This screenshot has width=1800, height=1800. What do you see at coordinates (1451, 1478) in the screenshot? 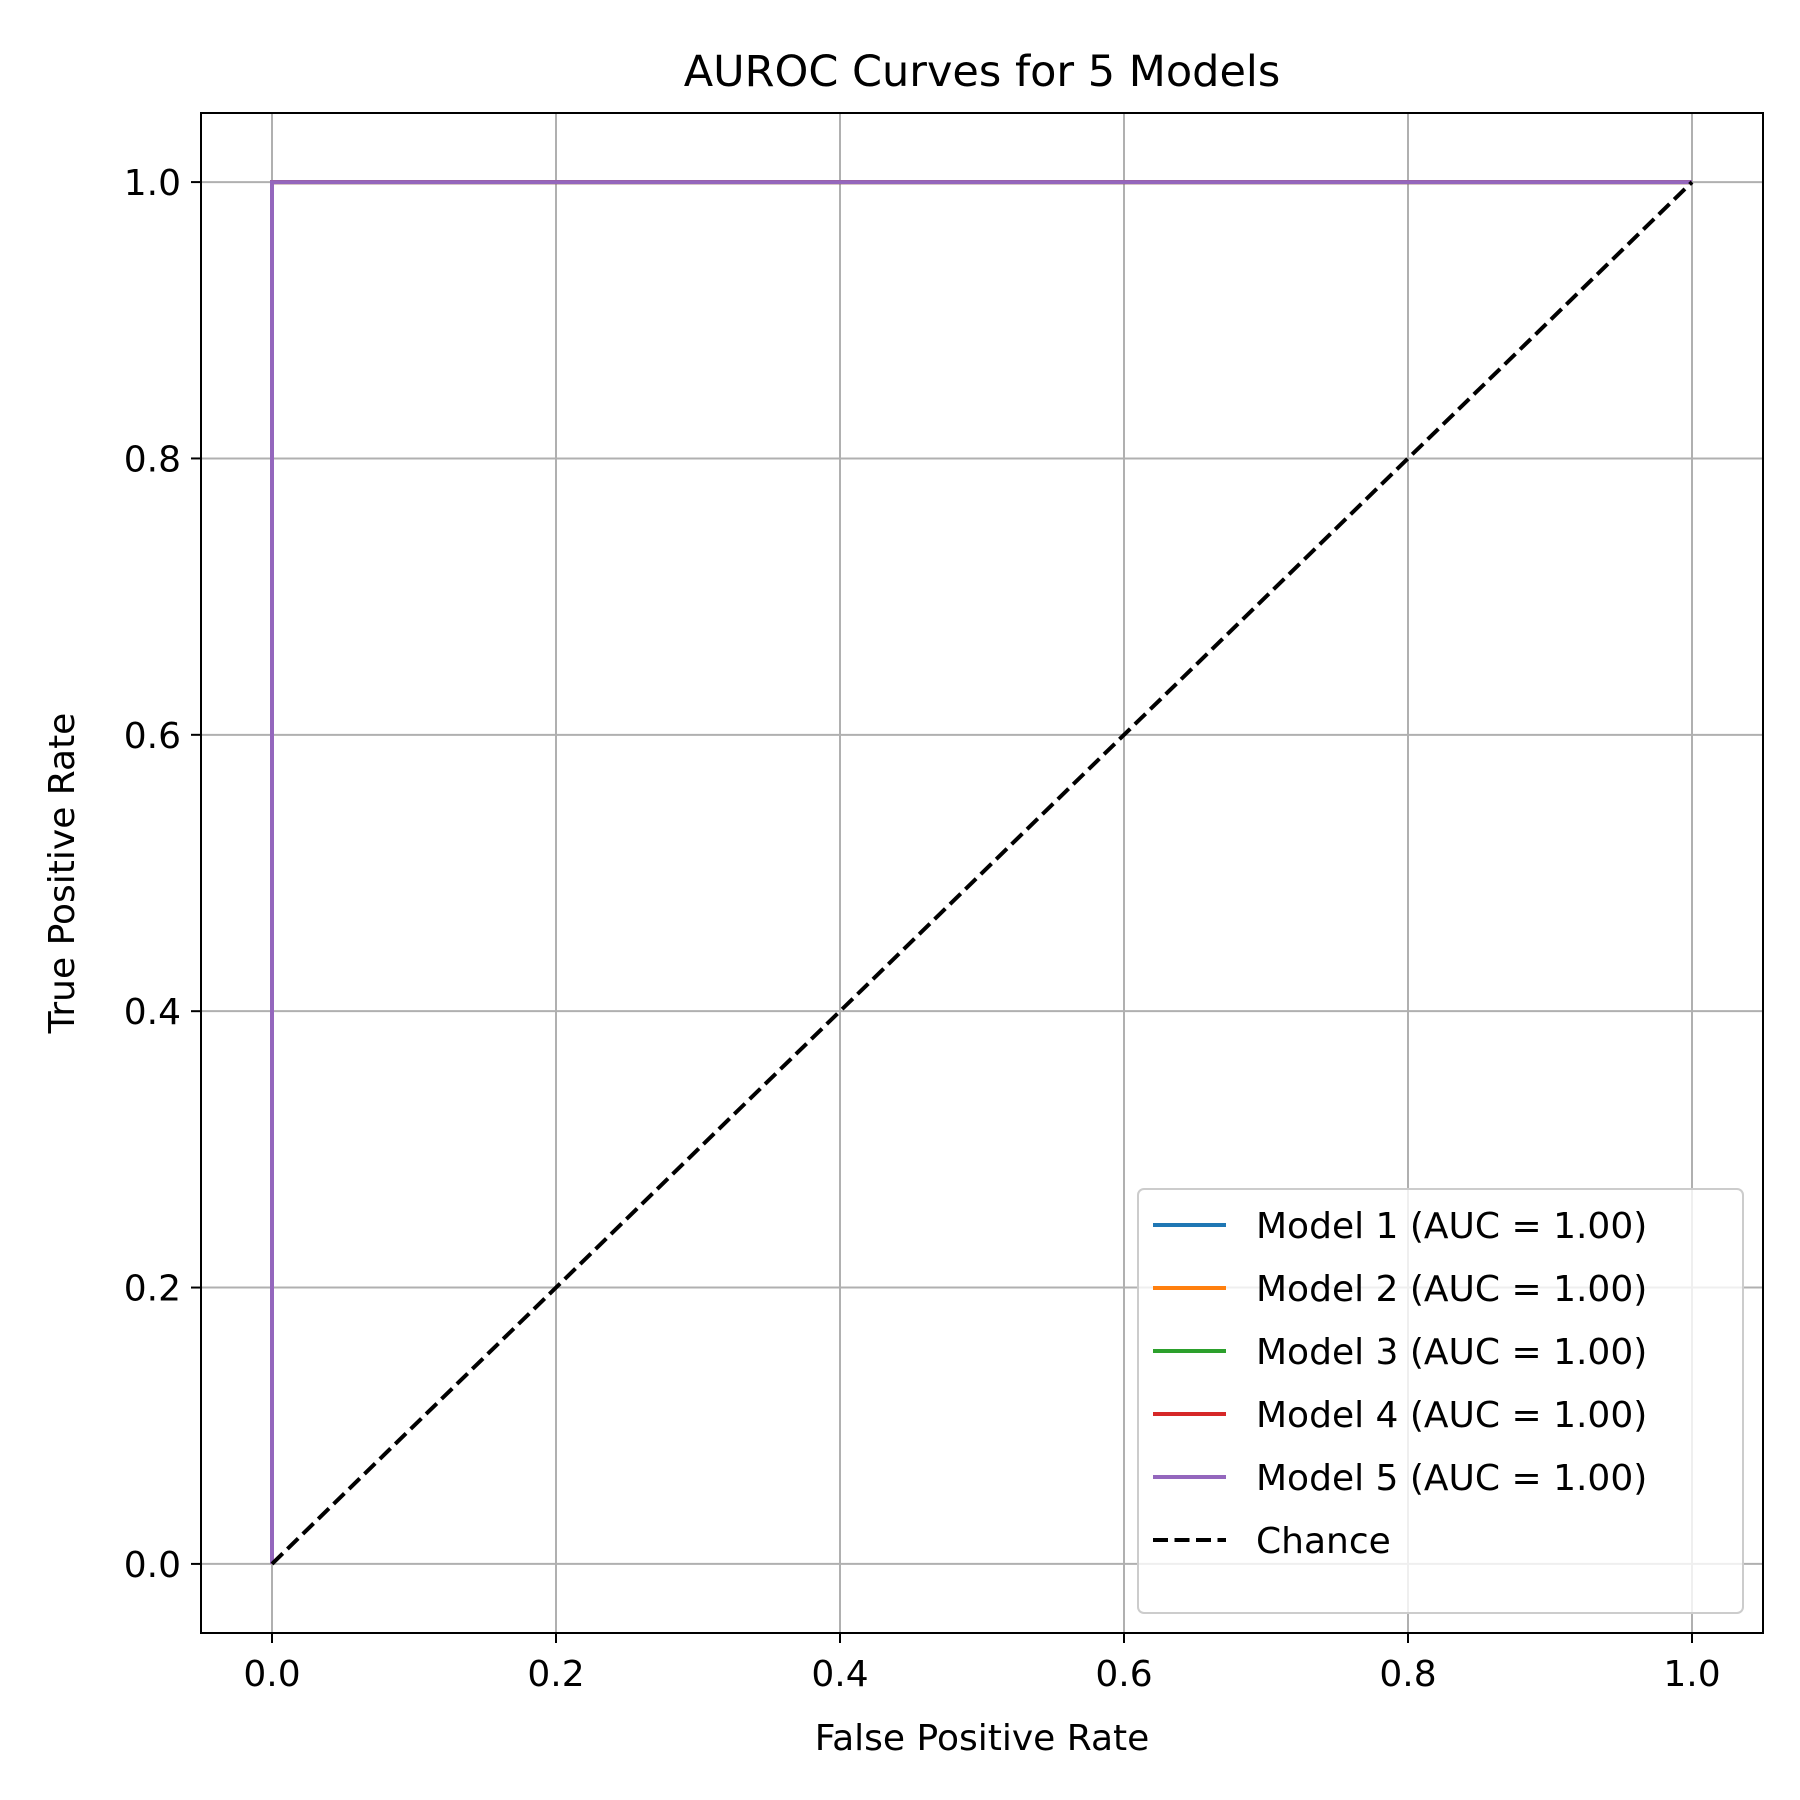
I see `legend-label-model-5-auc-1-00: Model 5 (AUC = 1.00)` at bounding box center [1451, 1478].